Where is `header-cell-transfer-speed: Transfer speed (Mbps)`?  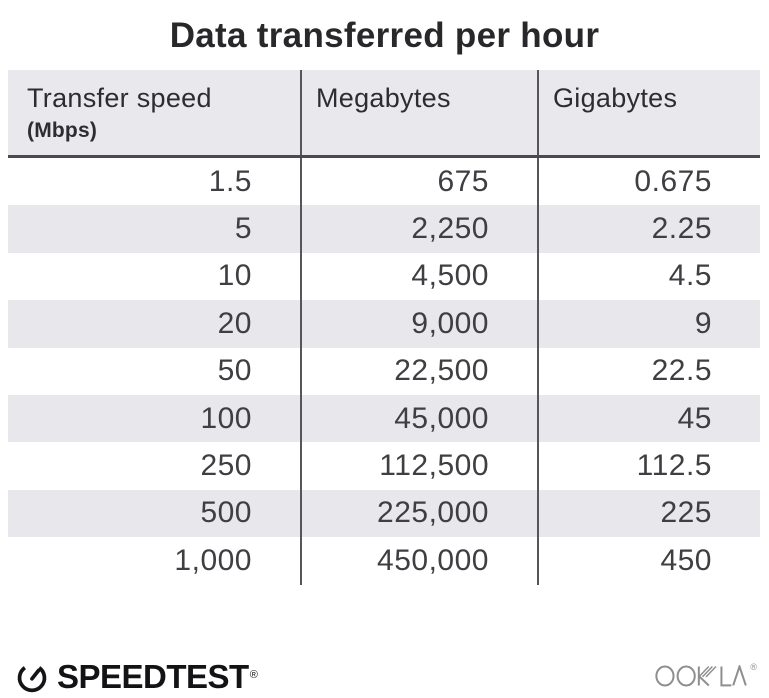 header-cell-transfer-speed: Transfer speed (Mbps) is located at coordinates (155, 112).